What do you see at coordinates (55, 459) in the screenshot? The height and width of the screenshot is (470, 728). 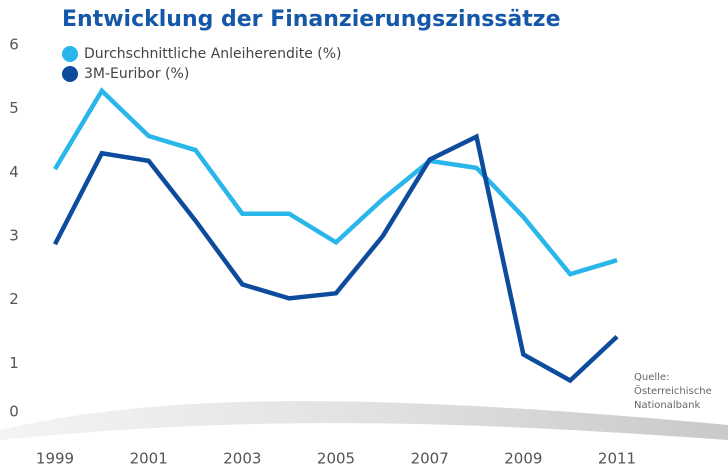 I see `x-tick-label: 1999` at bounding box center [55, 459].